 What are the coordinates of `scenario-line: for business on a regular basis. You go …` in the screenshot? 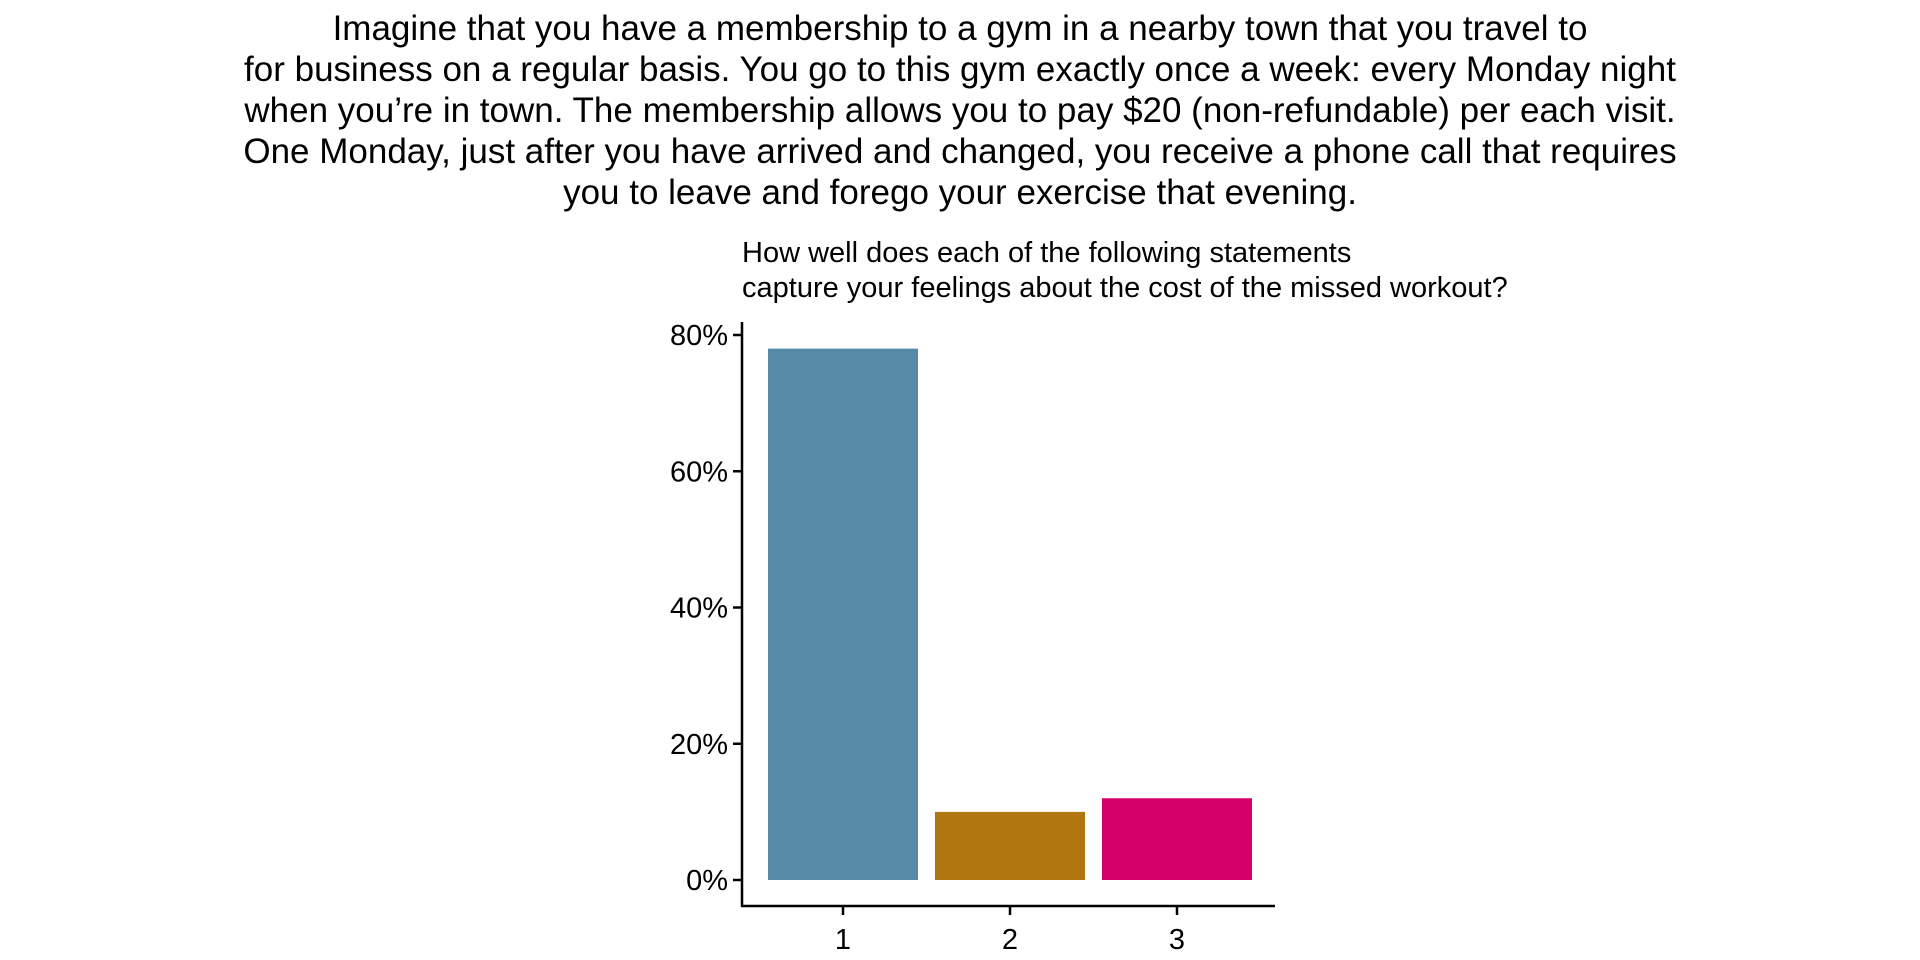 It's located at (960, 69).